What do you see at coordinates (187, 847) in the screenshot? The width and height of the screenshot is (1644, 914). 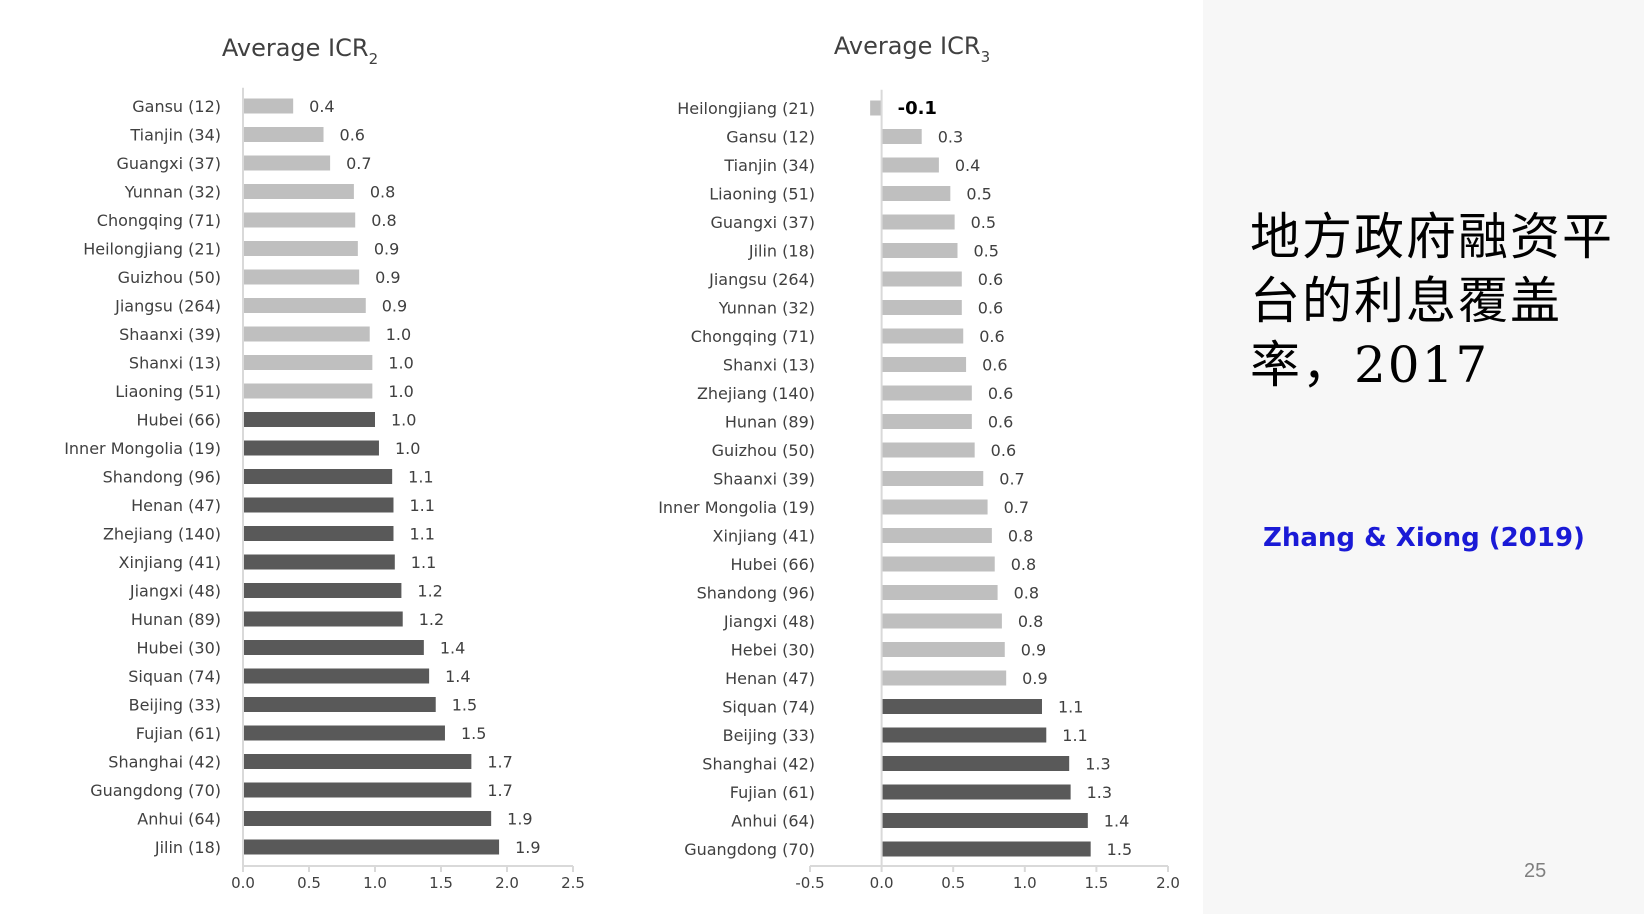 I see `category-label: Jilin (18)` at bounding box center [187, 847].